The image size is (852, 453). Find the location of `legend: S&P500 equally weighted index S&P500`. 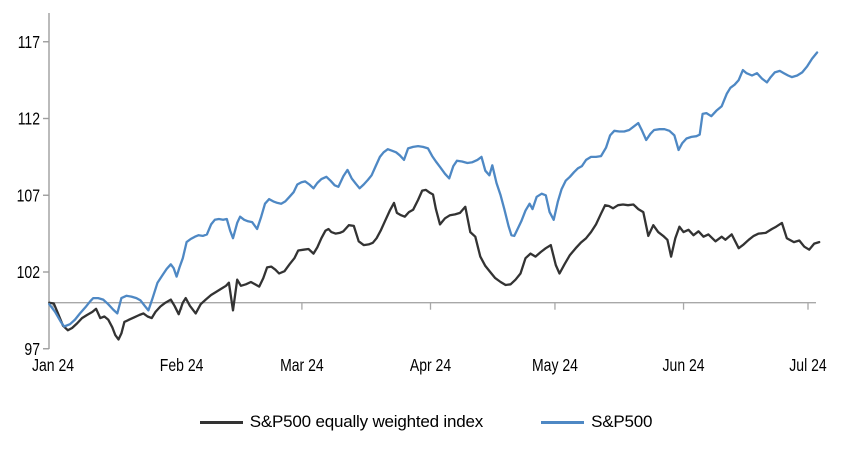

legend: S&P500 equally weighted index S&P500 is located at coordinates (426, 422).